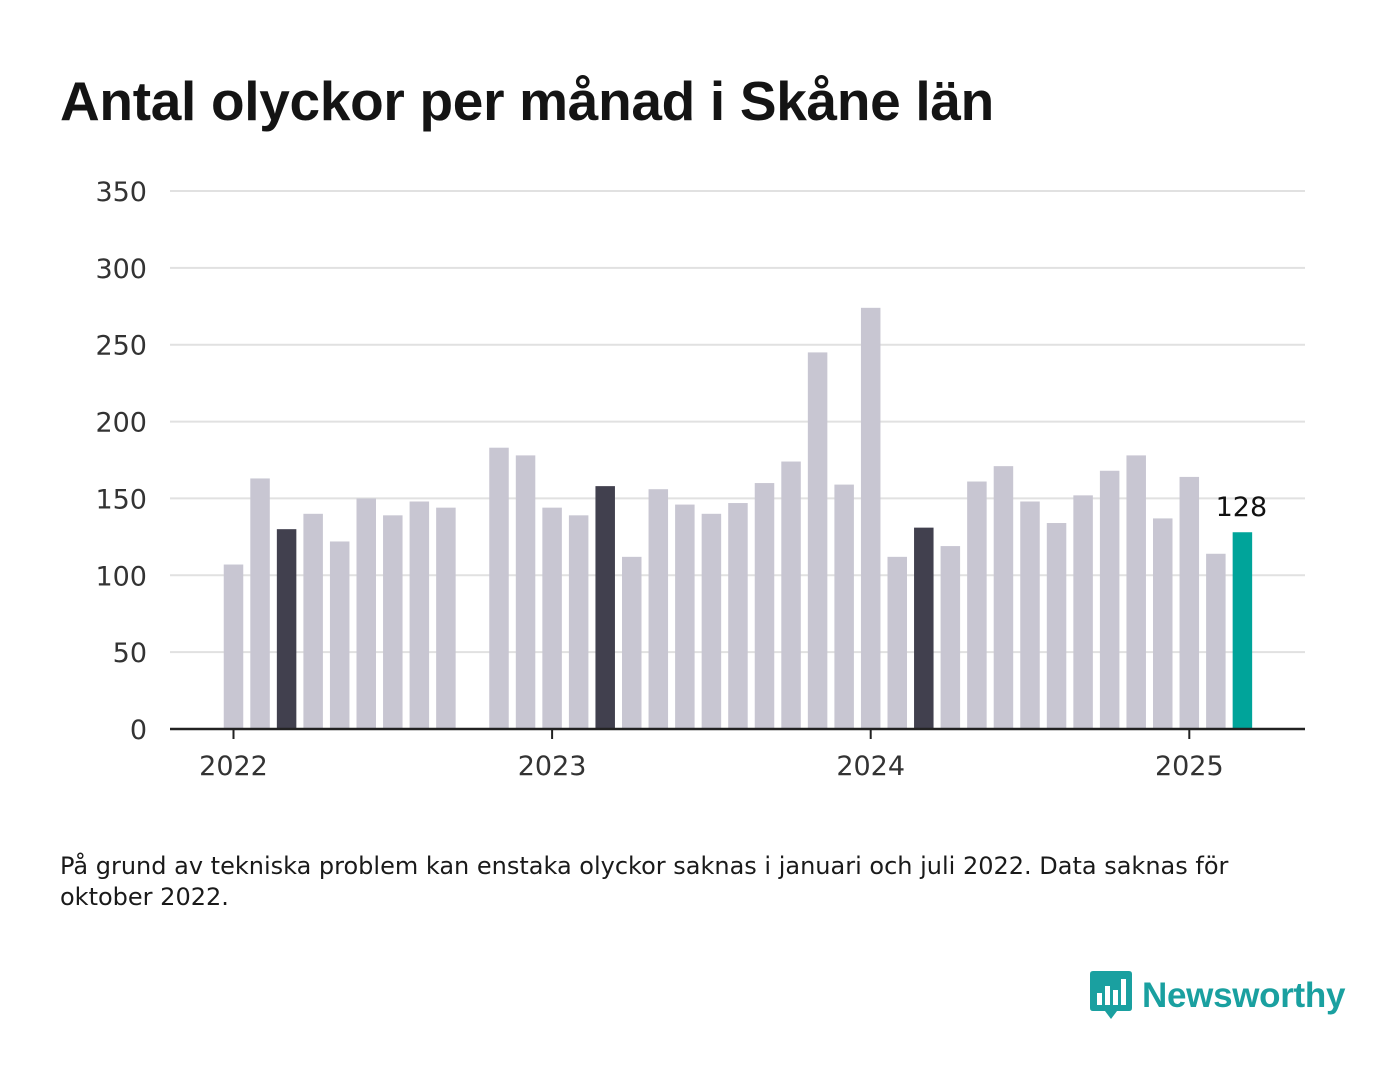  Describe the element at coordinates (121, 346) in the screenshot. I see `y-tick-label: 250` at that location.